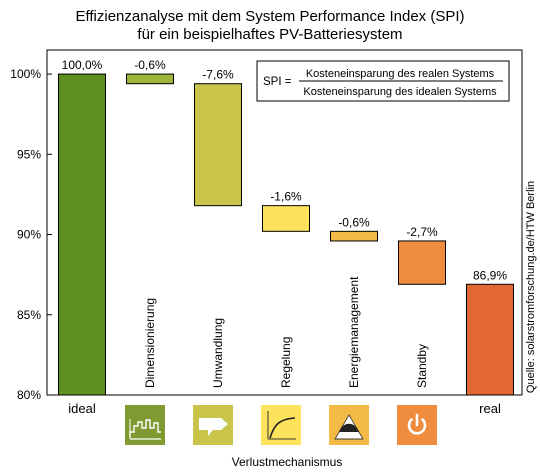 The height and width of the screenshot is (472, 540). I want to click on bar-standby, so click(422, 262).